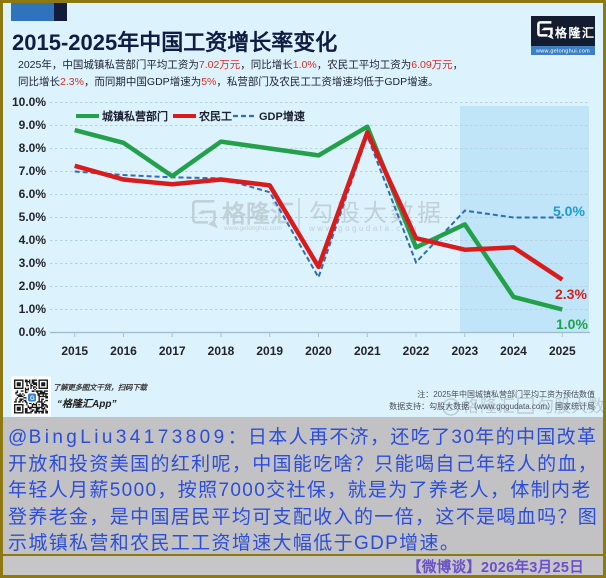 The image size is (606, 578). Describe the element at coordinates (74, 351) in the screenshot. I see `svg-text: 2015` at that location.